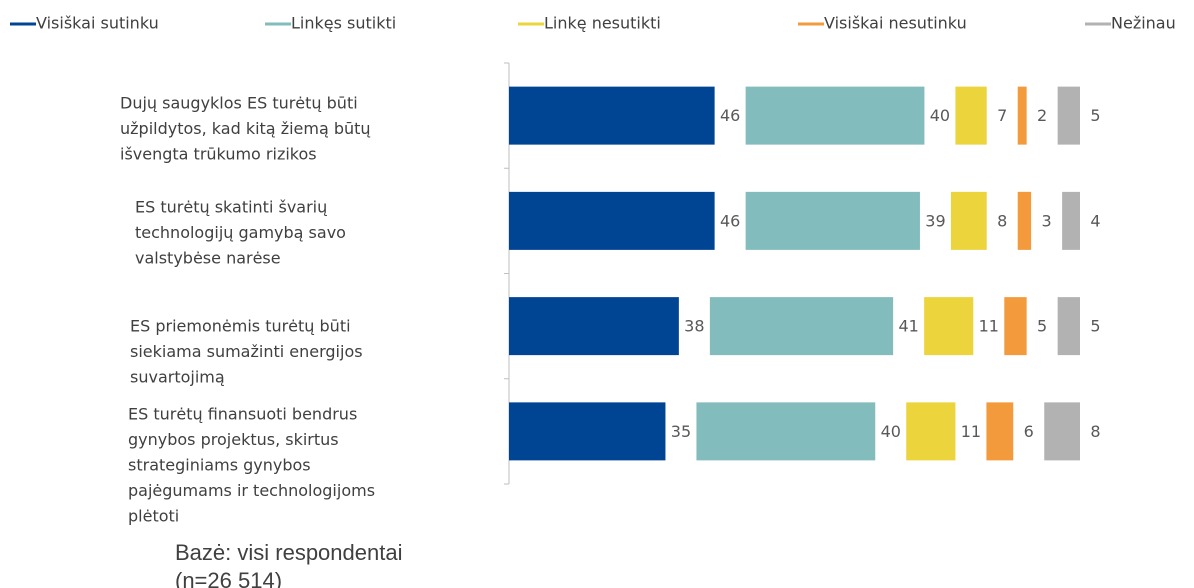 The image size is (1194, 588). What do you see at coordinates (233, 439) in the screenshot?
I see `category-label: gynybos projektus, skirtus` at bounding box center [233, 439].